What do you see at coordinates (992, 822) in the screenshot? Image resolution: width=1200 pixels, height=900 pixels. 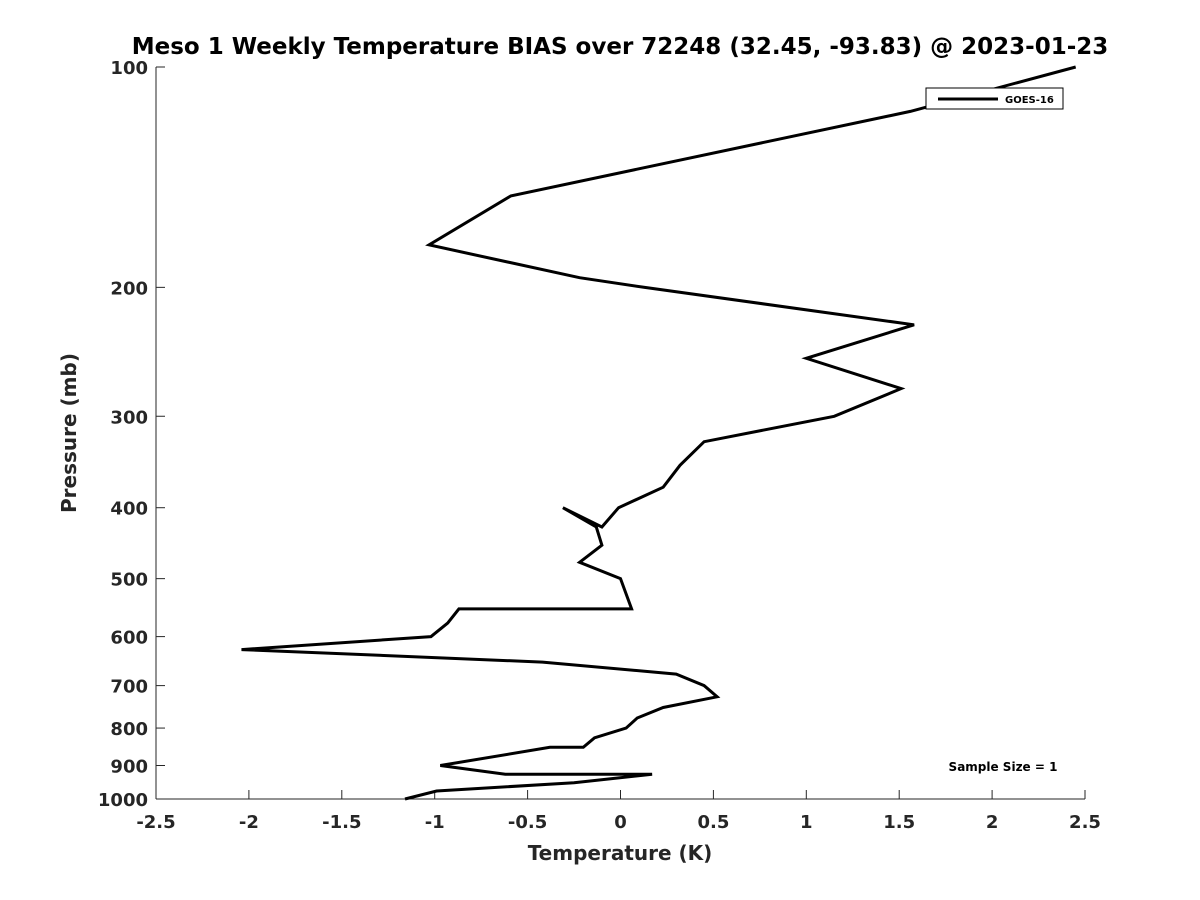 I see `x-tick-label: 2` at bounding box center [992, 822].